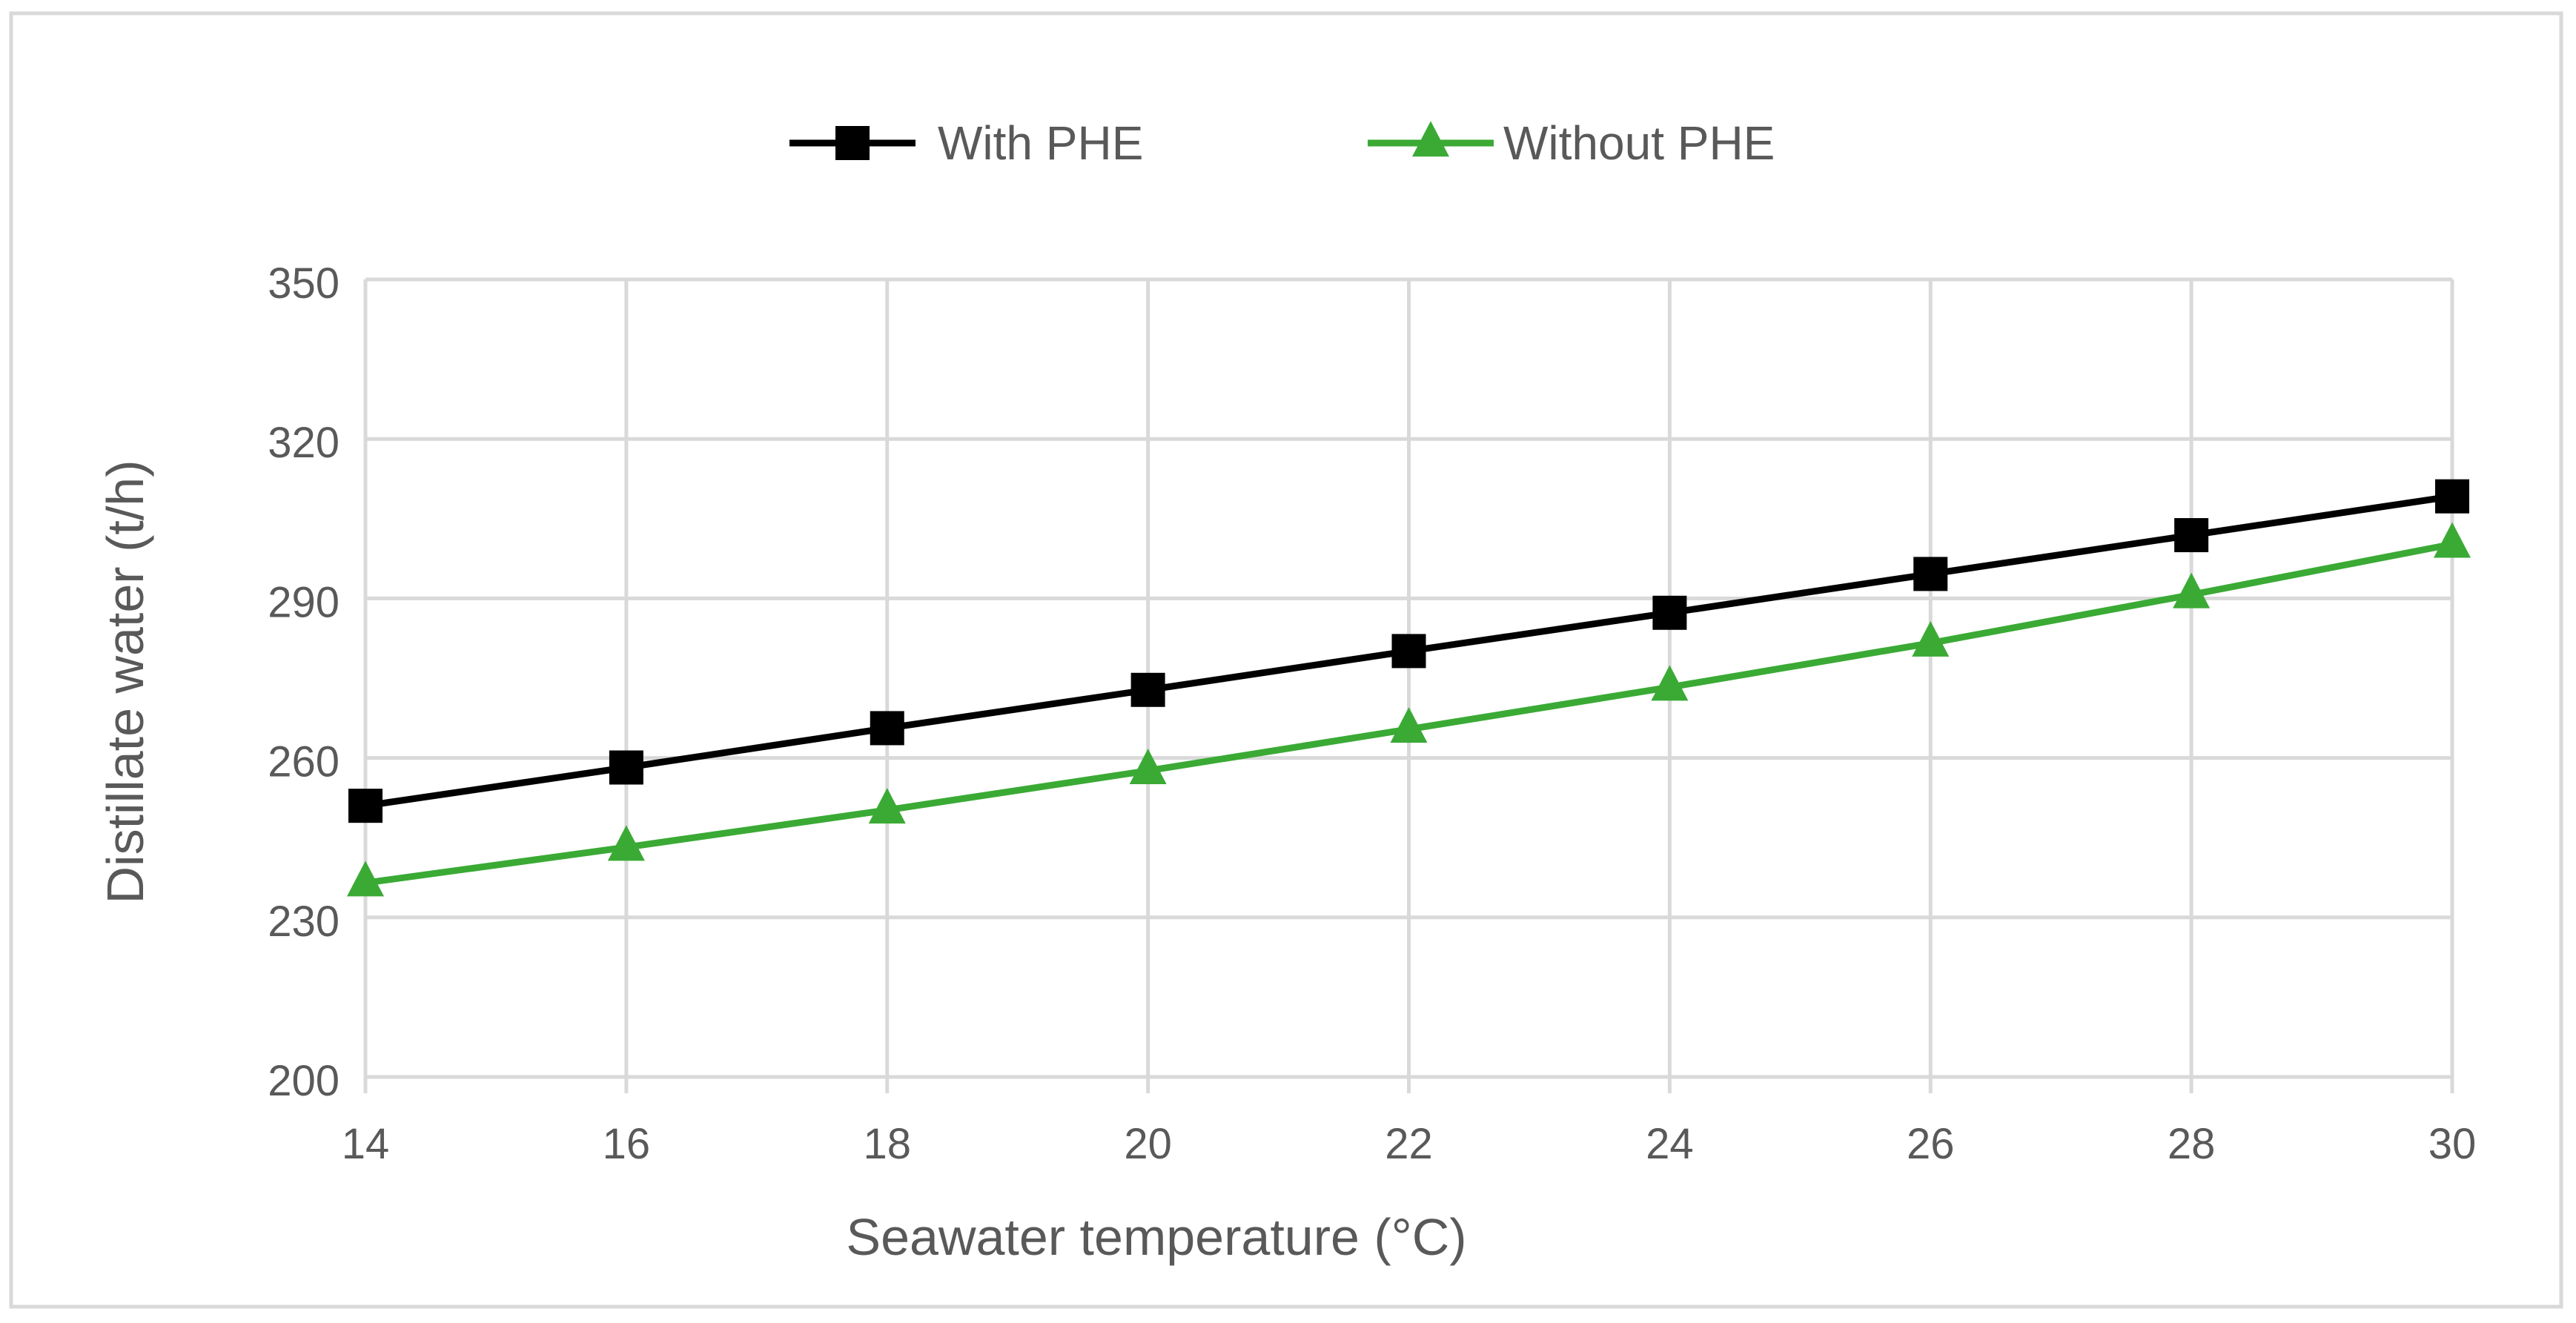 This screenshot has height=1323, width=2576. I want to click on x-tick-label: 16, so click(627, 1144).